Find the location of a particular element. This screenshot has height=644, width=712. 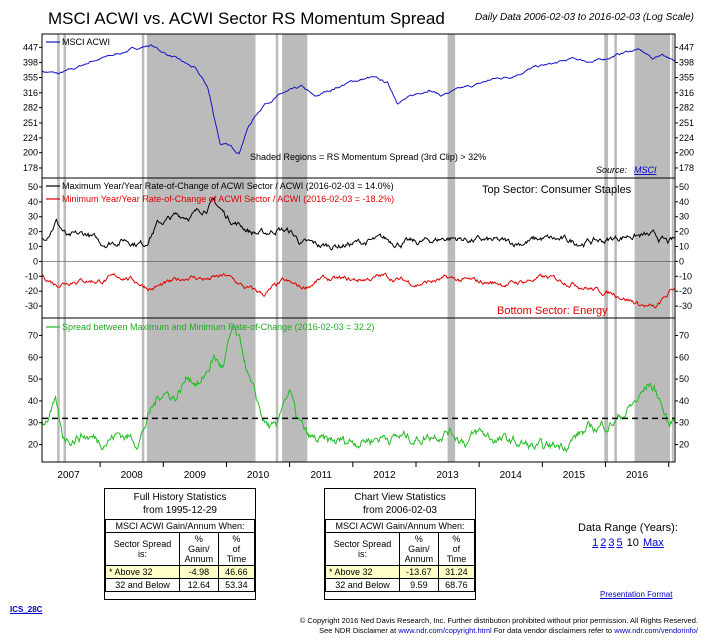

max-roc-line is located at coordinates (358, 224).